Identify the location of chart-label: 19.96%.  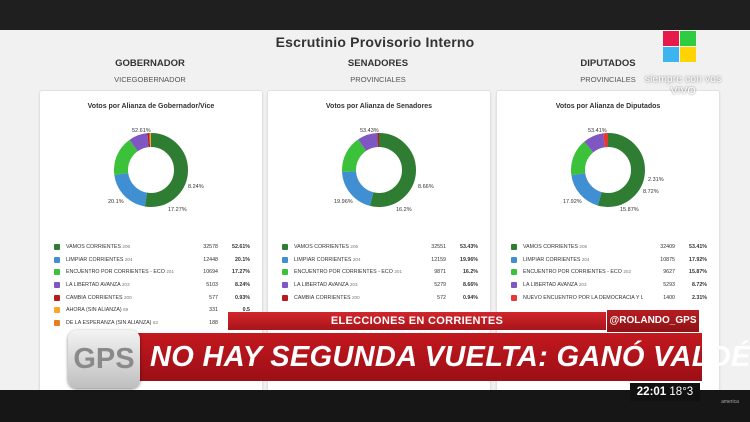
(343, 202).